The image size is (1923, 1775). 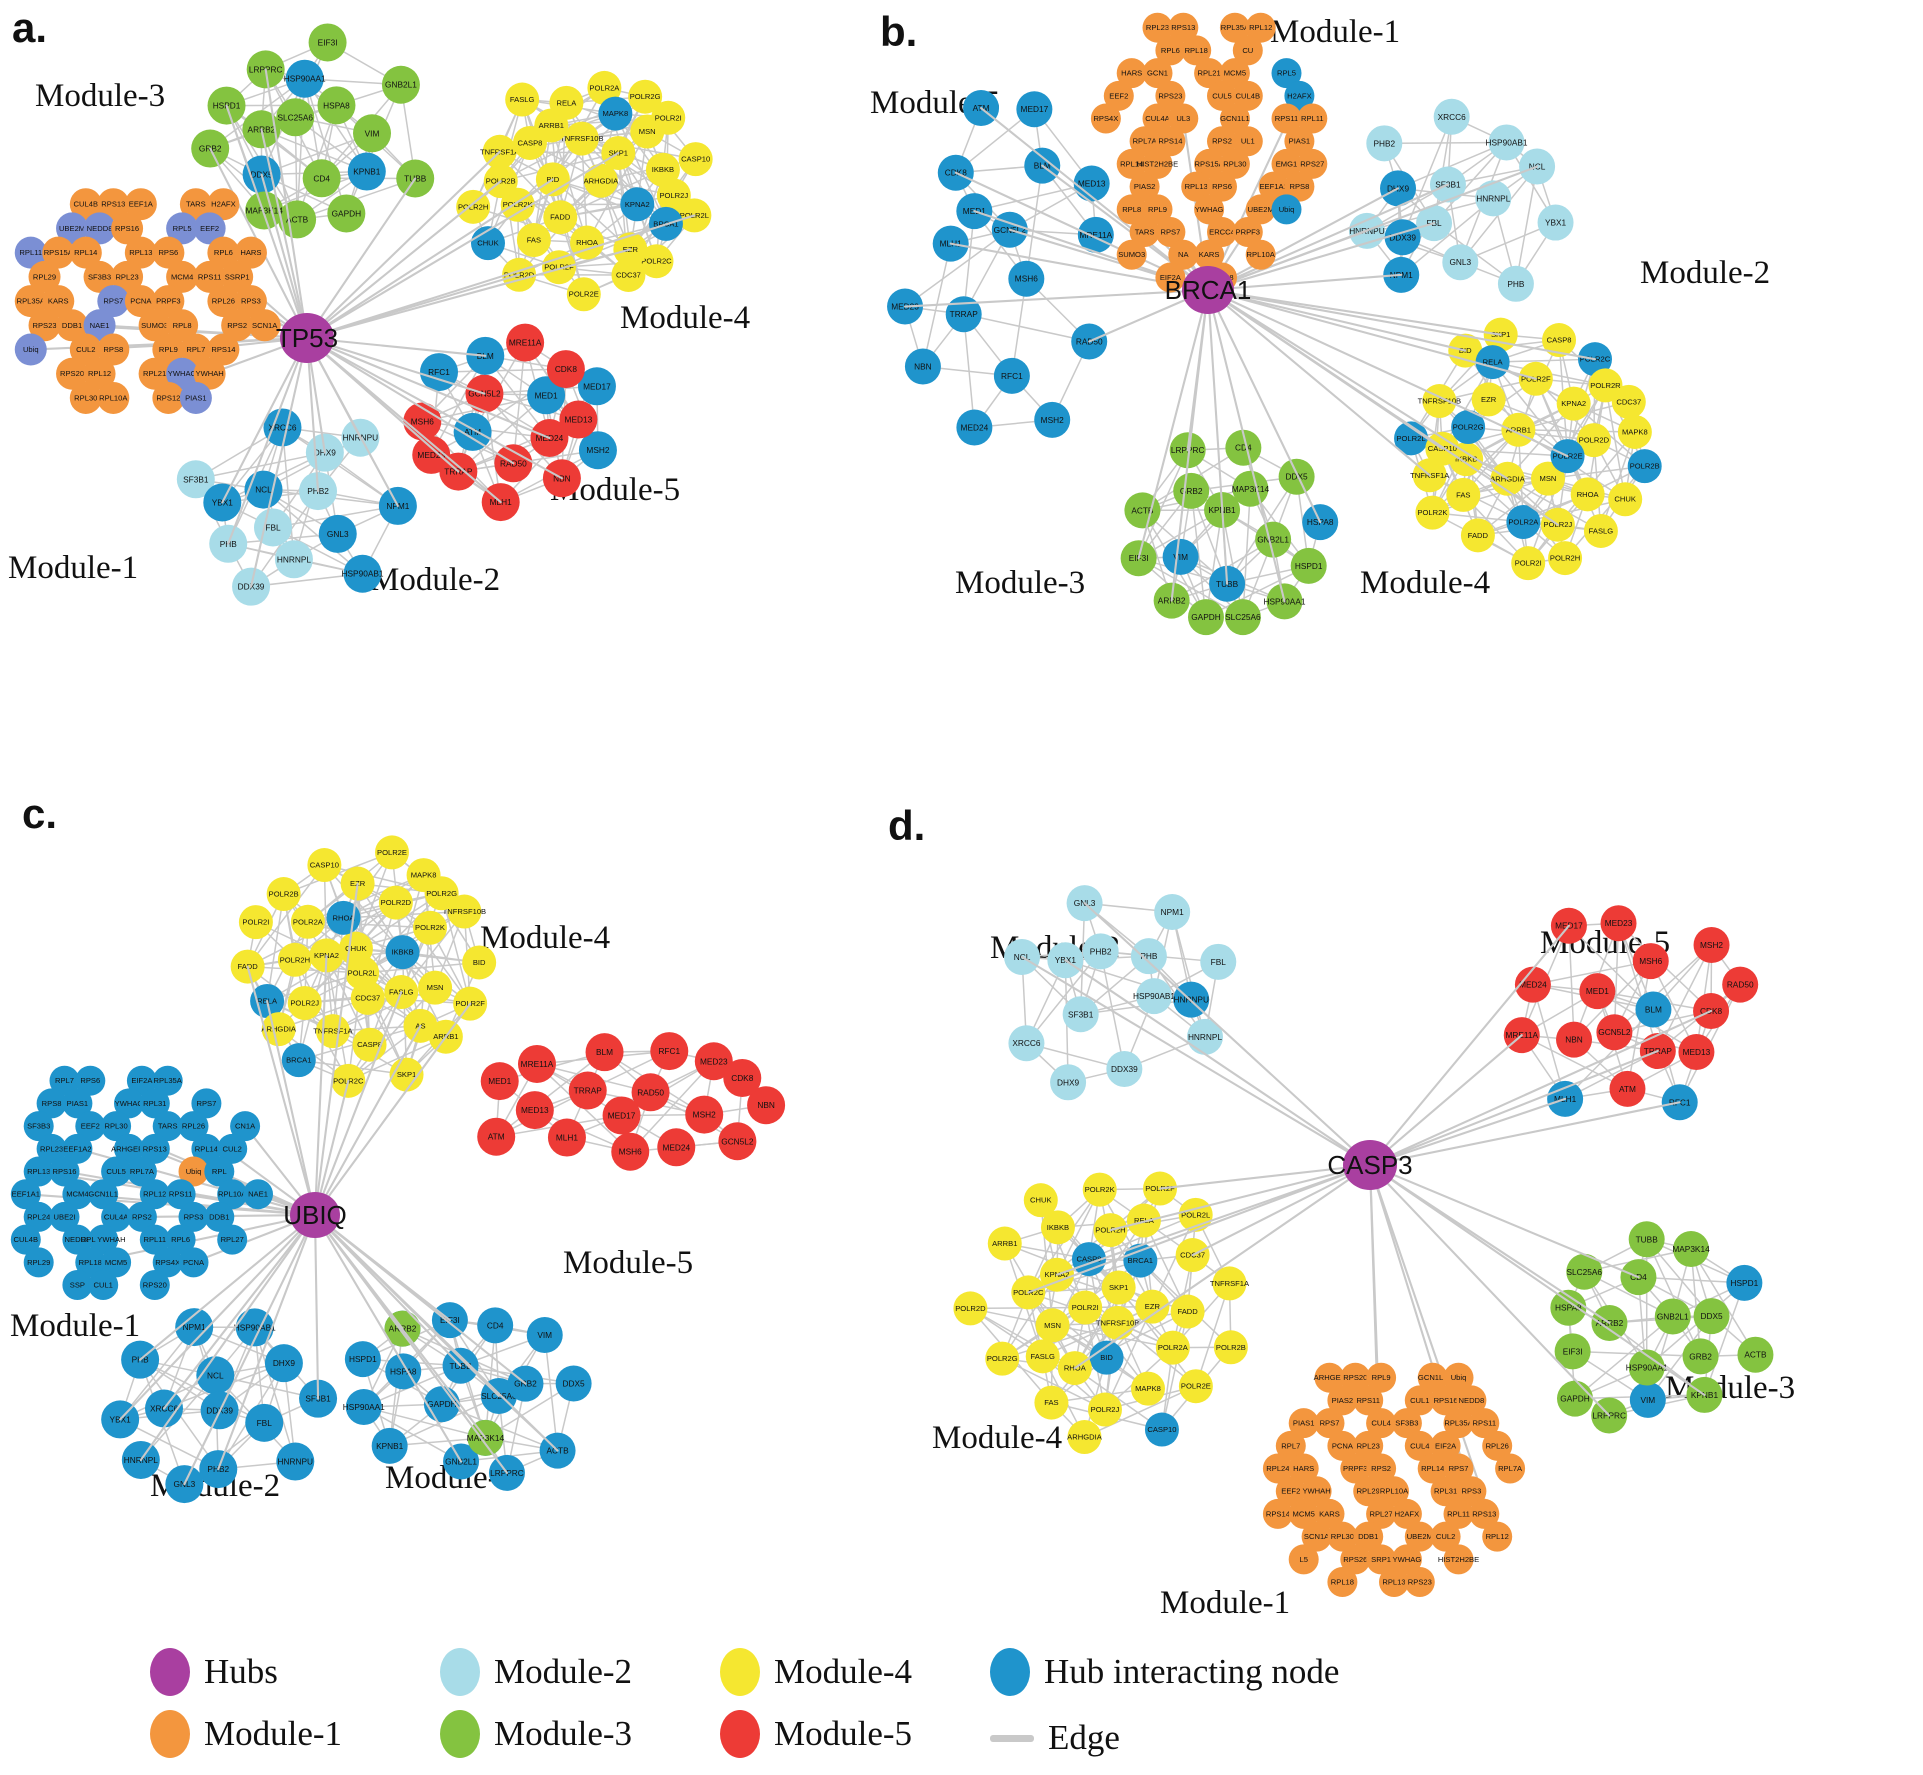 I want to click on hub-node, so click(x=1370, y=1165).